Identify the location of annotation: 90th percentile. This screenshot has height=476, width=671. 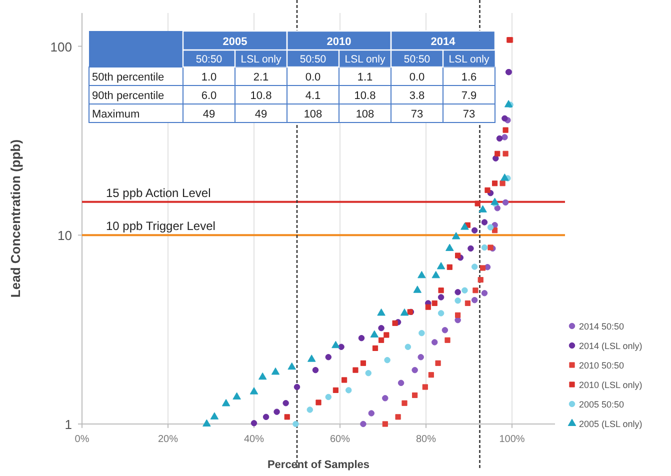
(128, 96).